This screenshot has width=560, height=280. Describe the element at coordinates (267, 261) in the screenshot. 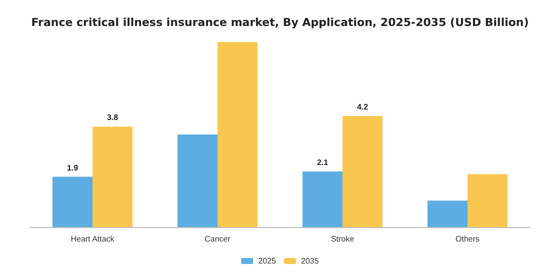

I see `legend-label: 2025` at that location.